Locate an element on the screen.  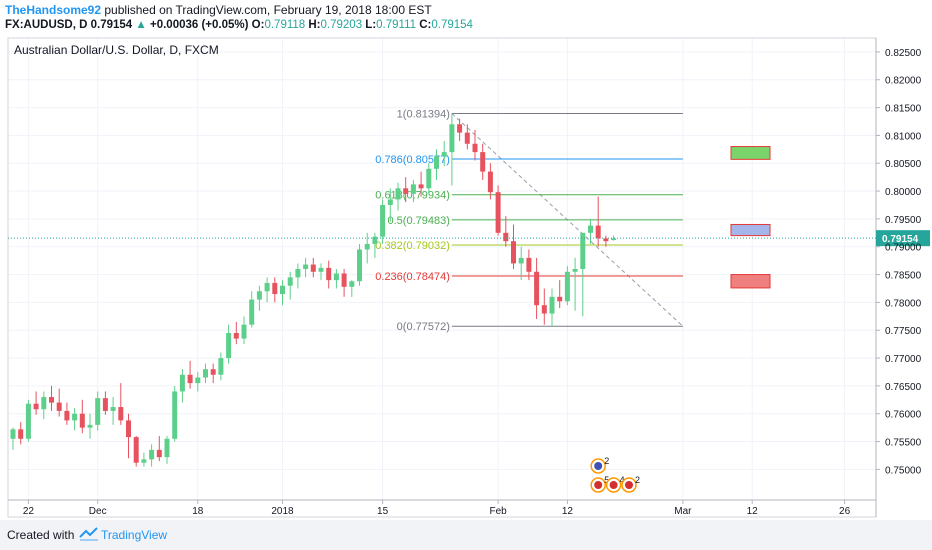
target-zones is located at coordinates (750, 217).